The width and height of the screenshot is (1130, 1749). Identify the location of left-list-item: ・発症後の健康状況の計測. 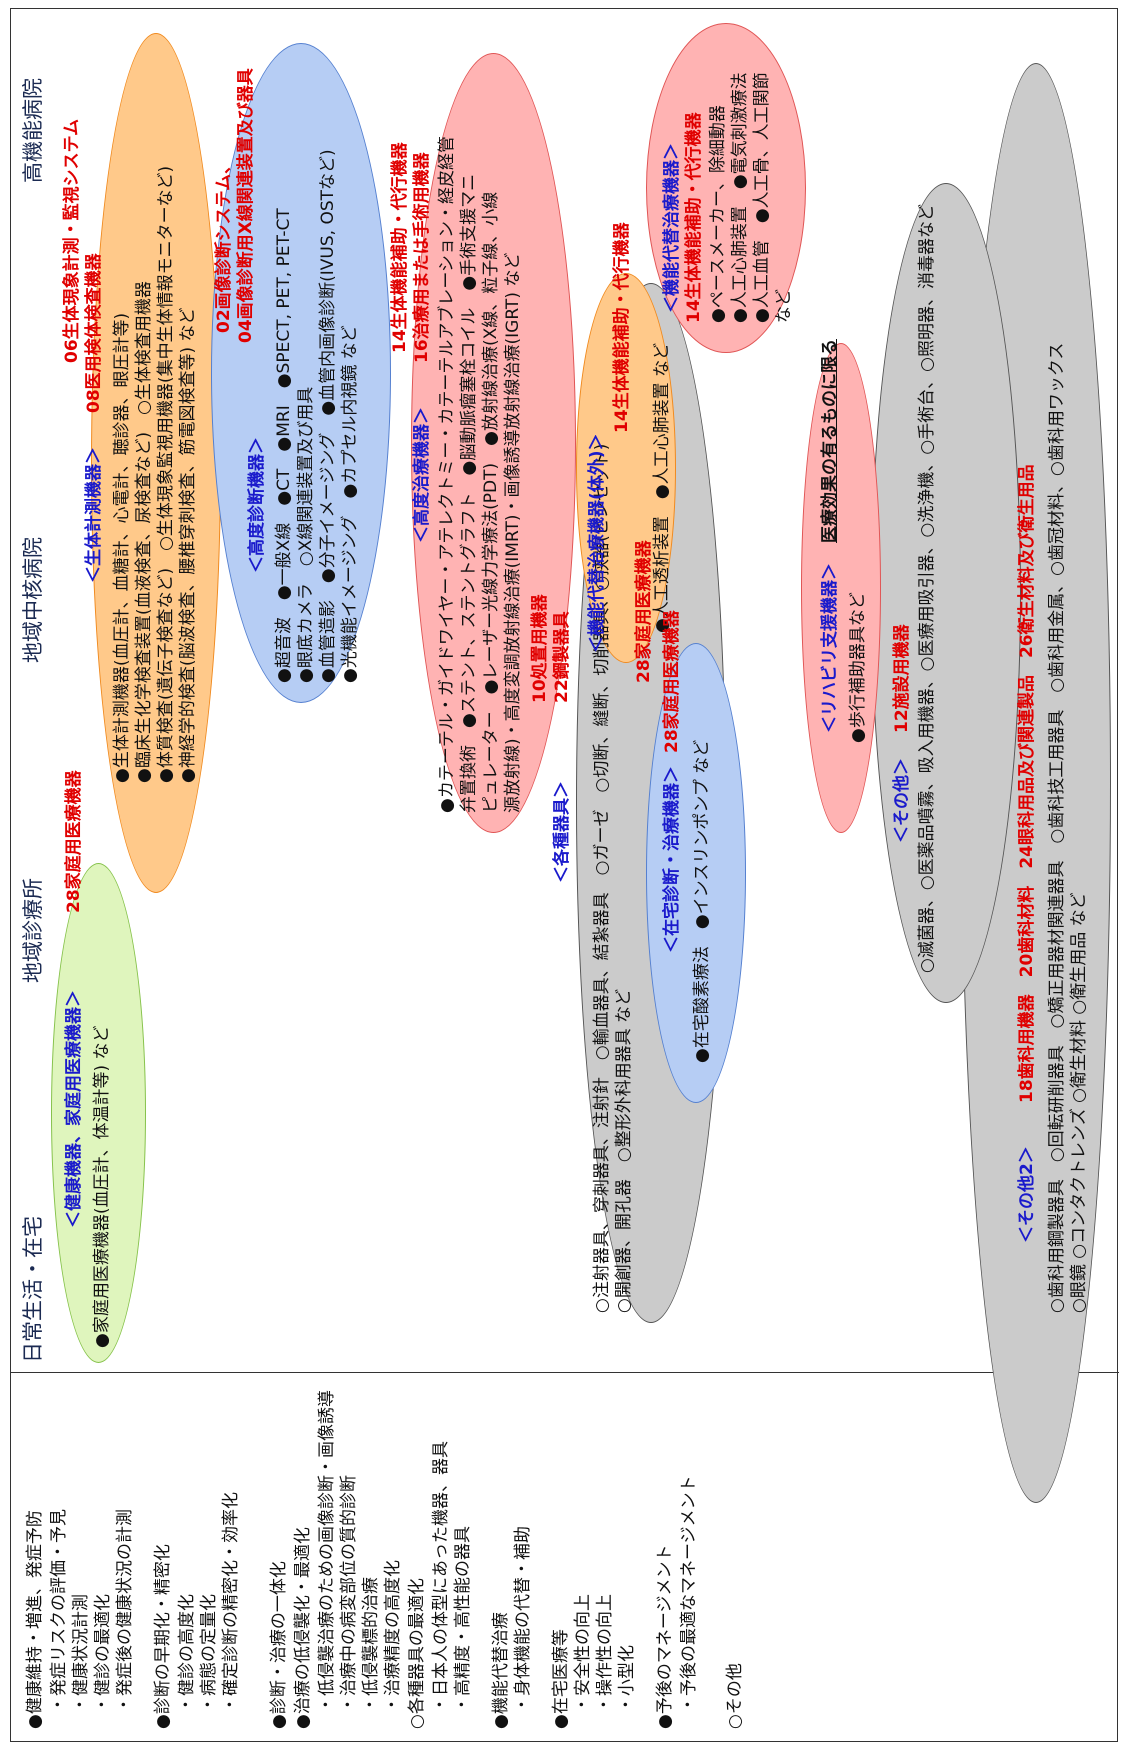
(125, 1611).